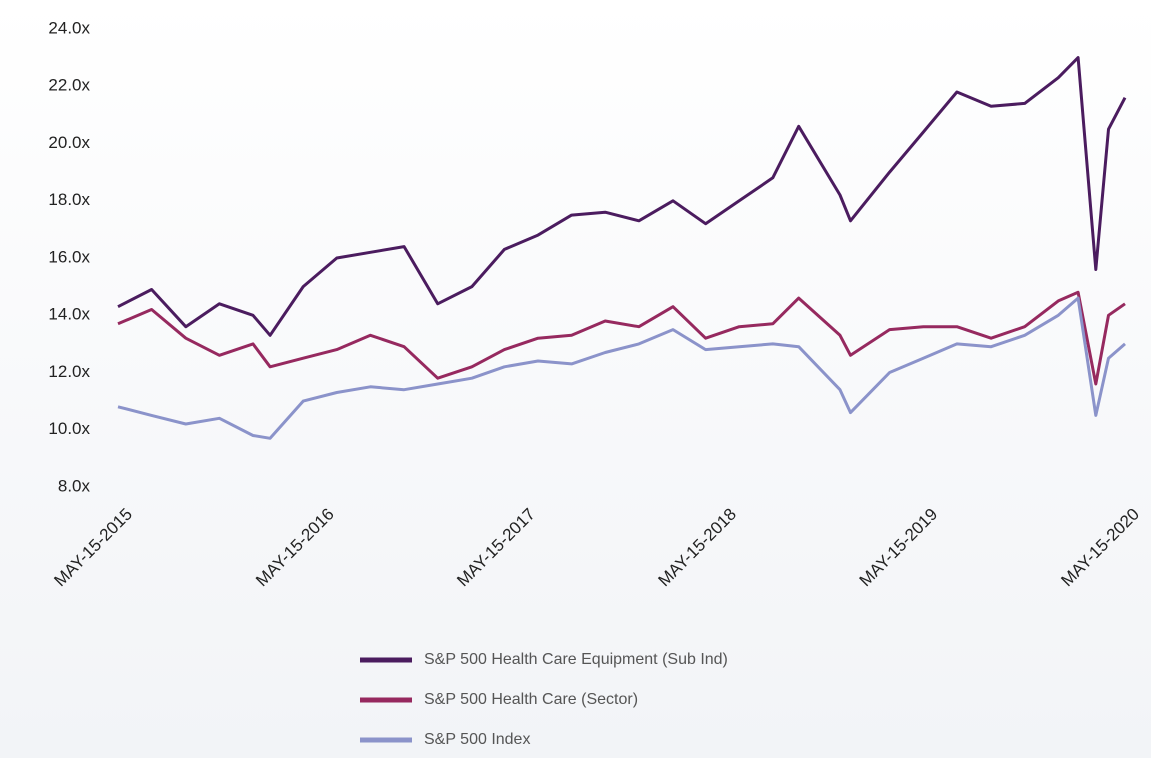  Describe the element at coordinates (477, 739) in the screenshot. I see `legend-label: S&P 500 Index` at that location.